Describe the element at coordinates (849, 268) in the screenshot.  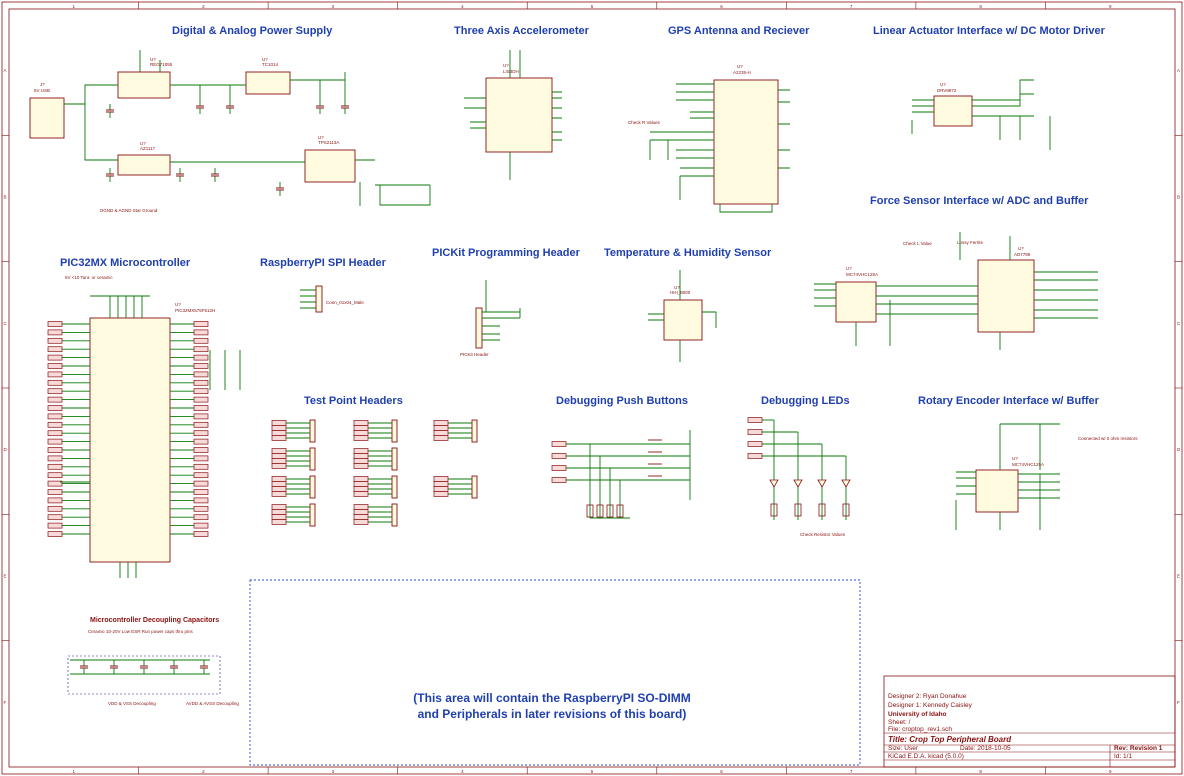
I see `buffer1-ref: U?` at that location.